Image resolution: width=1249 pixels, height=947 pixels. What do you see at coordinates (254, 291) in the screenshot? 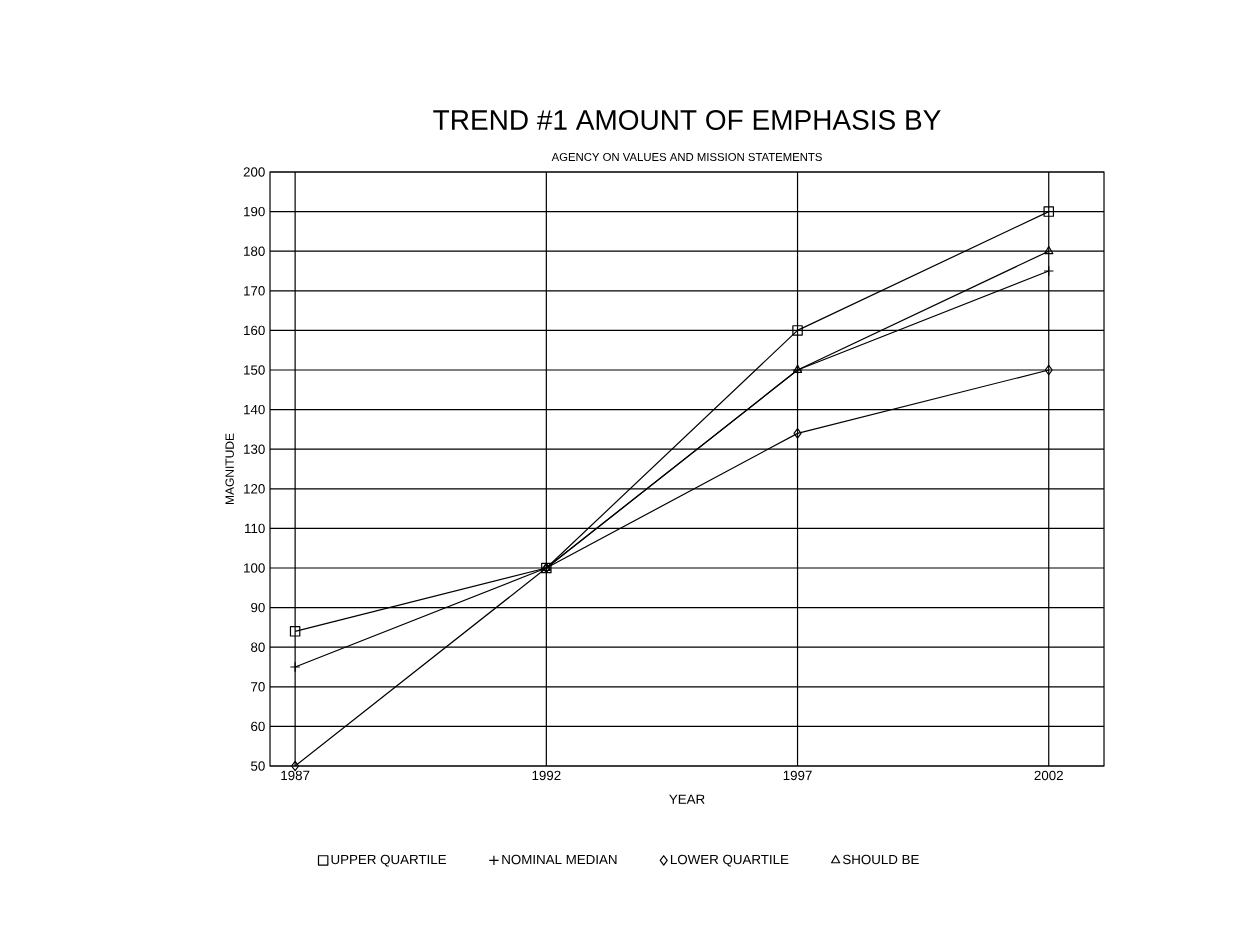
I see `y-tick-label: 170` at bounding box center [254, 291].